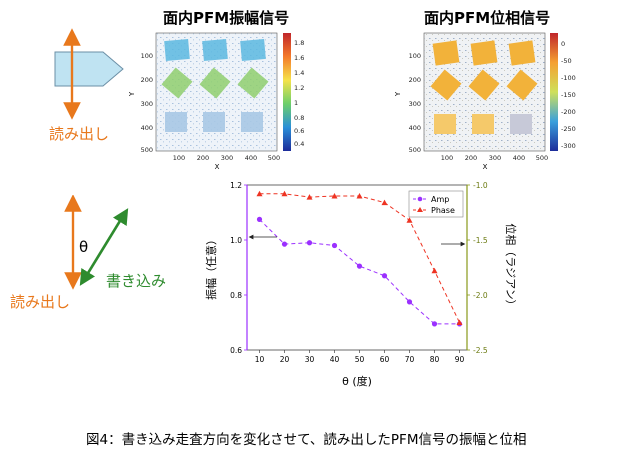 The width and height of the screenshot is (644, 453). What do you see at coordinates (440, 199) in the screenshot?
I see `legend-amp: Amp` at bounding box center [440, 199].